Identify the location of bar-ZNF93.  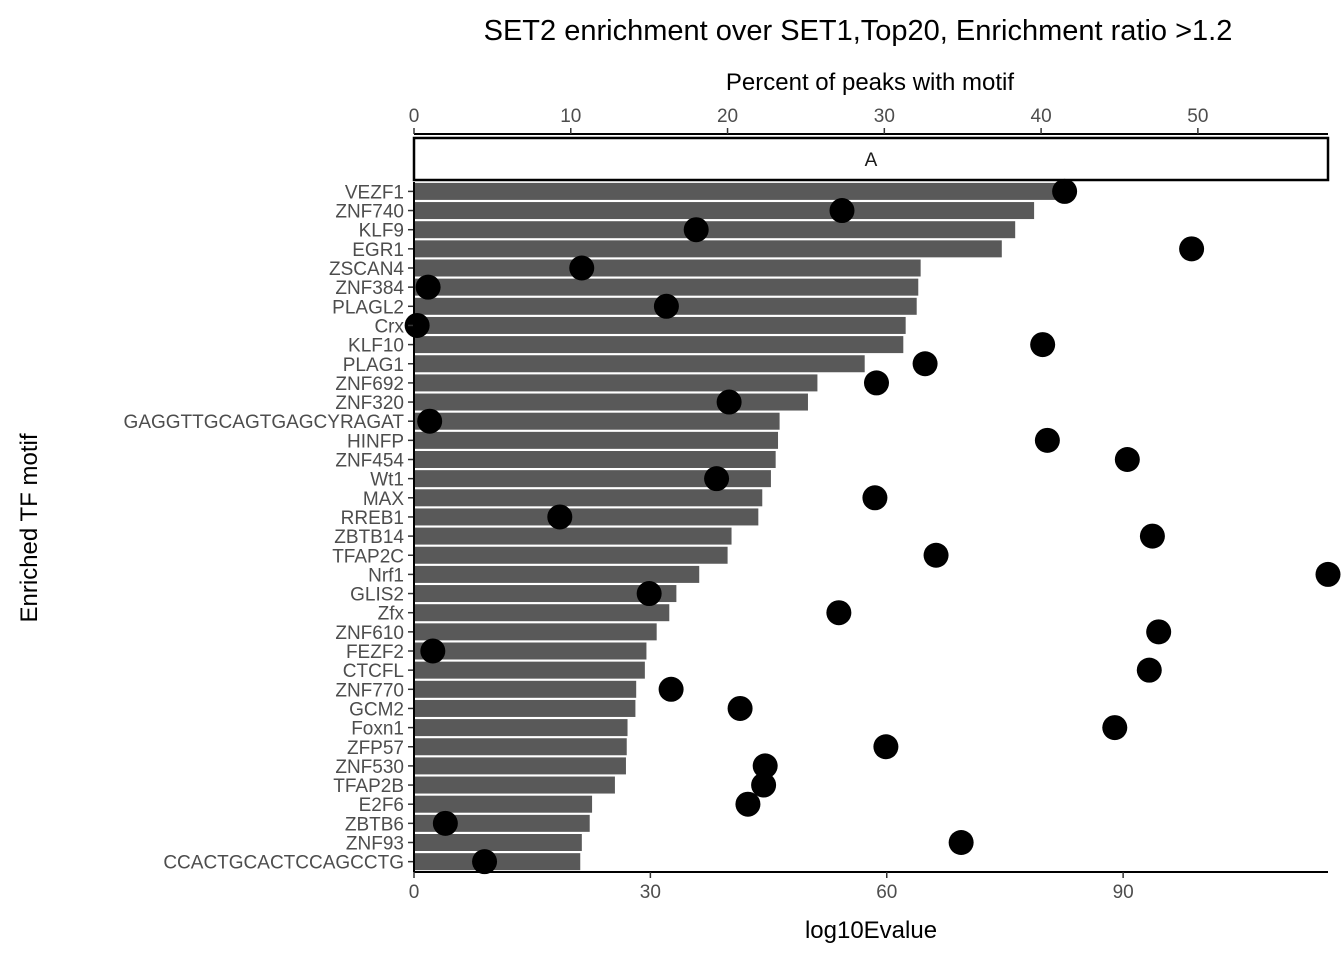
(498, 842).